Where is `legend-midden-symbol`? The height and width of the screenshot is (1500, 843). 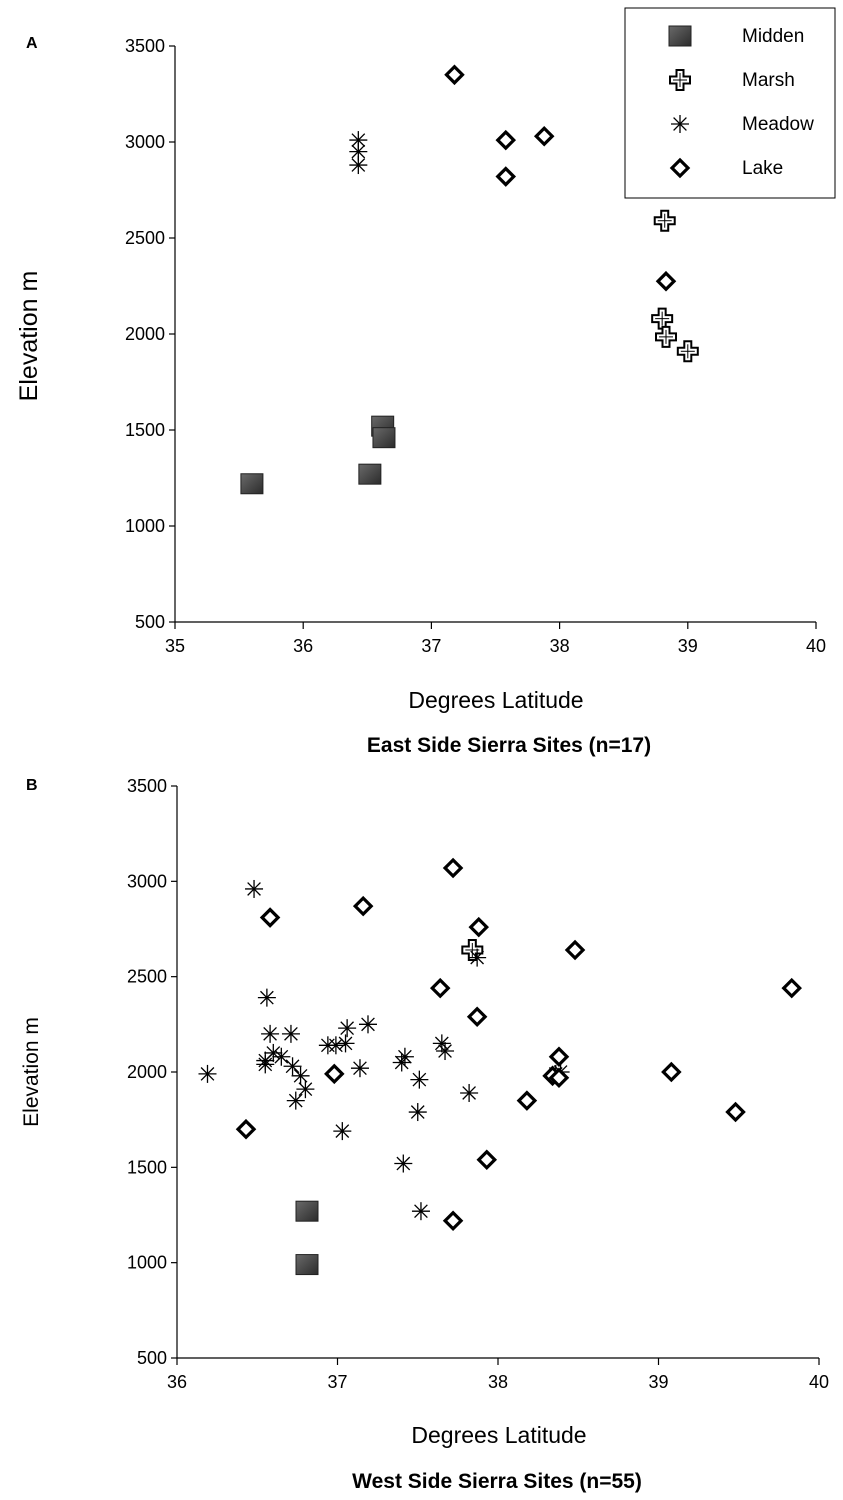 legend-midden-symbol is located at coordinates (680, 36).